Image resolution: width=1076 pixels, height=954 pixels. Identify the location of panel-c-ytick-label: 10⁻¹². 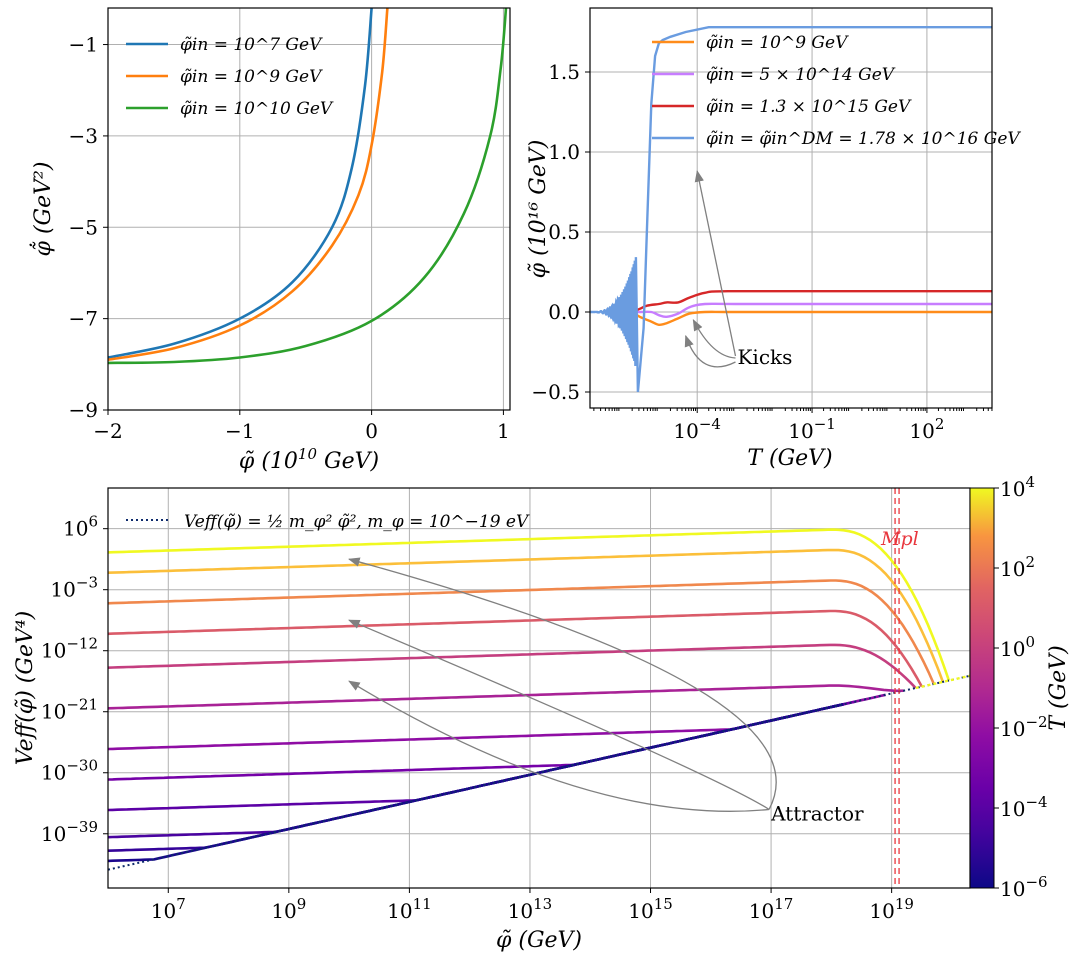
(69, 649).